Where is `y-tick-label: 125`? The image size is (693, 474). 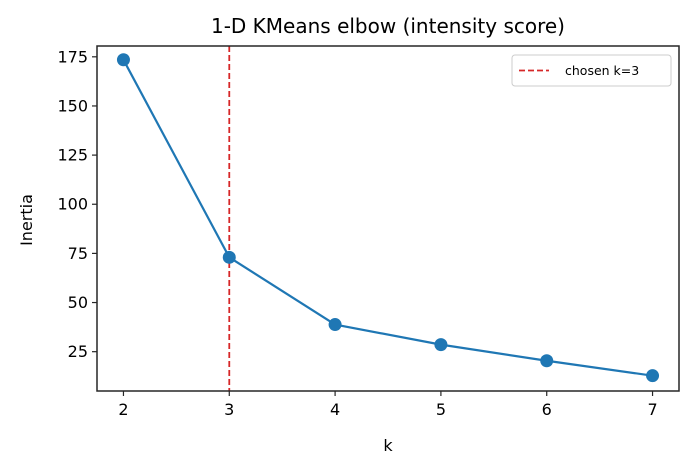 y-tick-label: 125 is located at coordinates (72, 155).